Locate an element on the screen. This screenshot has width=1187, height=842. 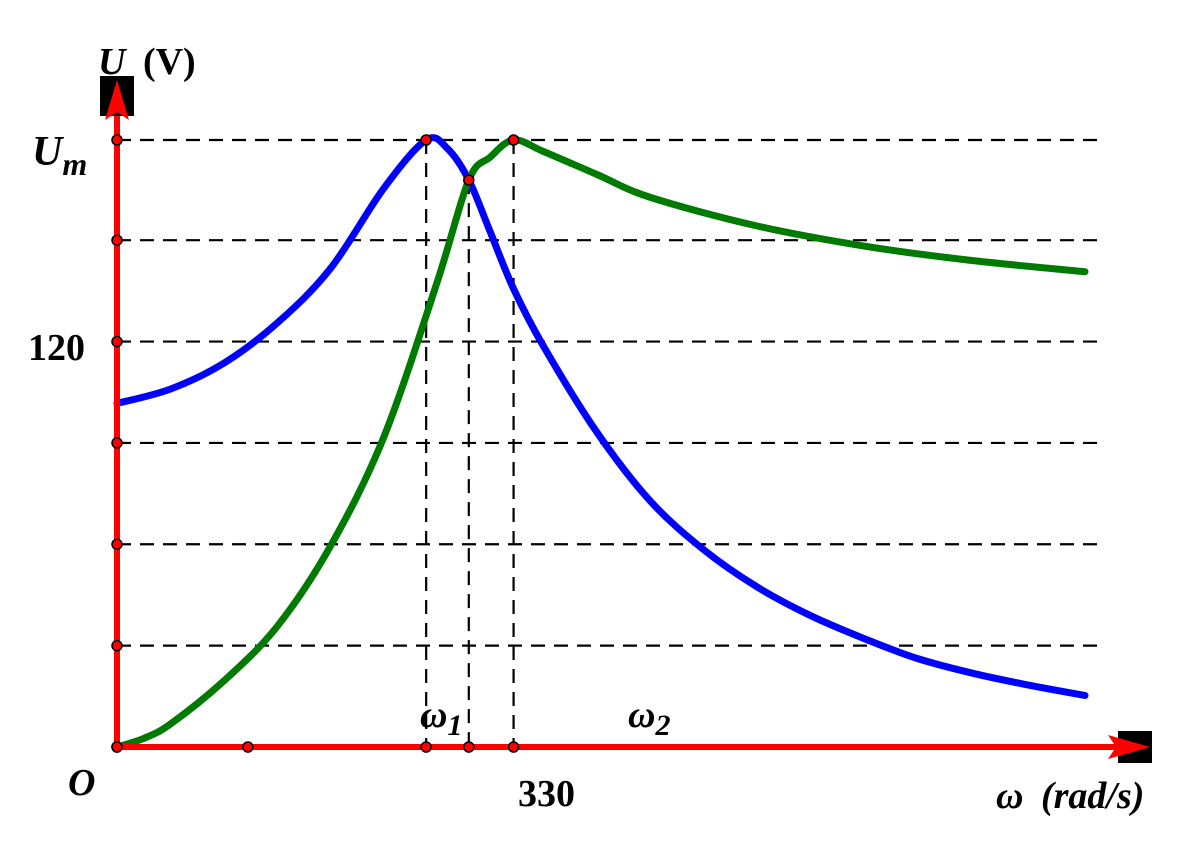
peak-marker-green is located at coordinates (513, 140).